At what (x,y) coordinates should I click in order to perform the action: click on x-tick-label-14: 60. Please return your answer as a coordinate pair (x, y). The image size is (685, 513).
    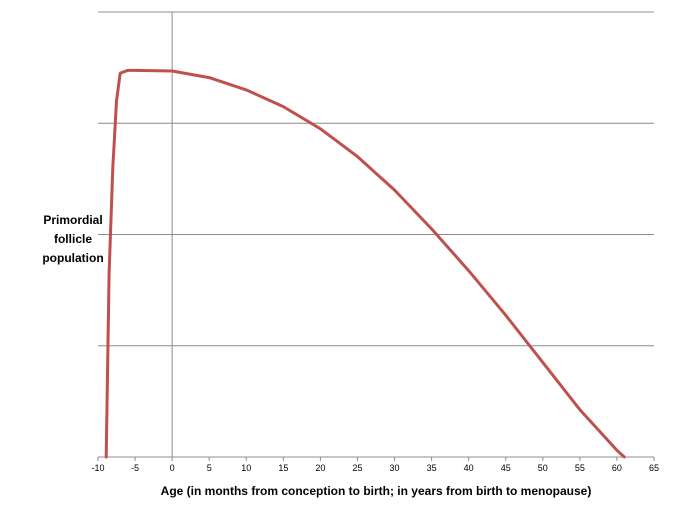
    Looking at the image, I should click on (617, 468).